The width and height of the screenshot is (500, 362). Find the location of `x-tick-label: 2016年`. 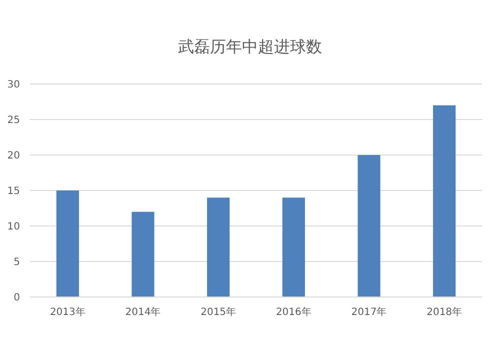

x-tick-label: 2016年 is located at coordinates (294, 312).